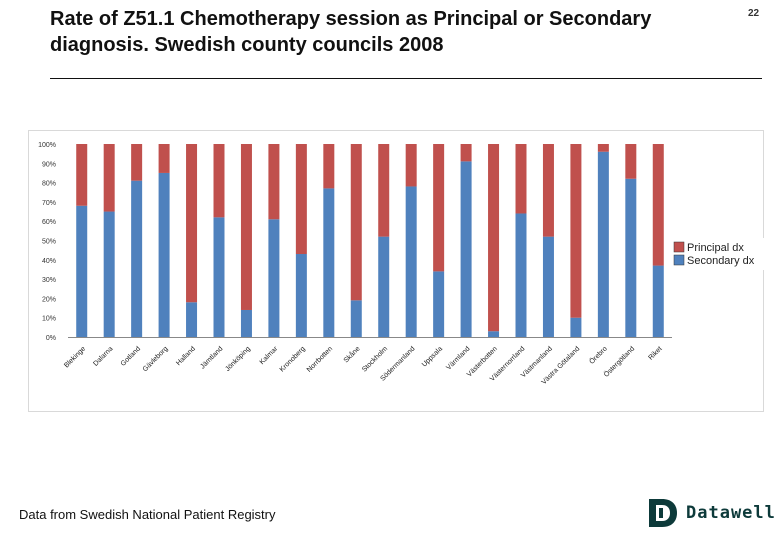  I want to click on x-tick-label: Jämtland, so click(211, 357).